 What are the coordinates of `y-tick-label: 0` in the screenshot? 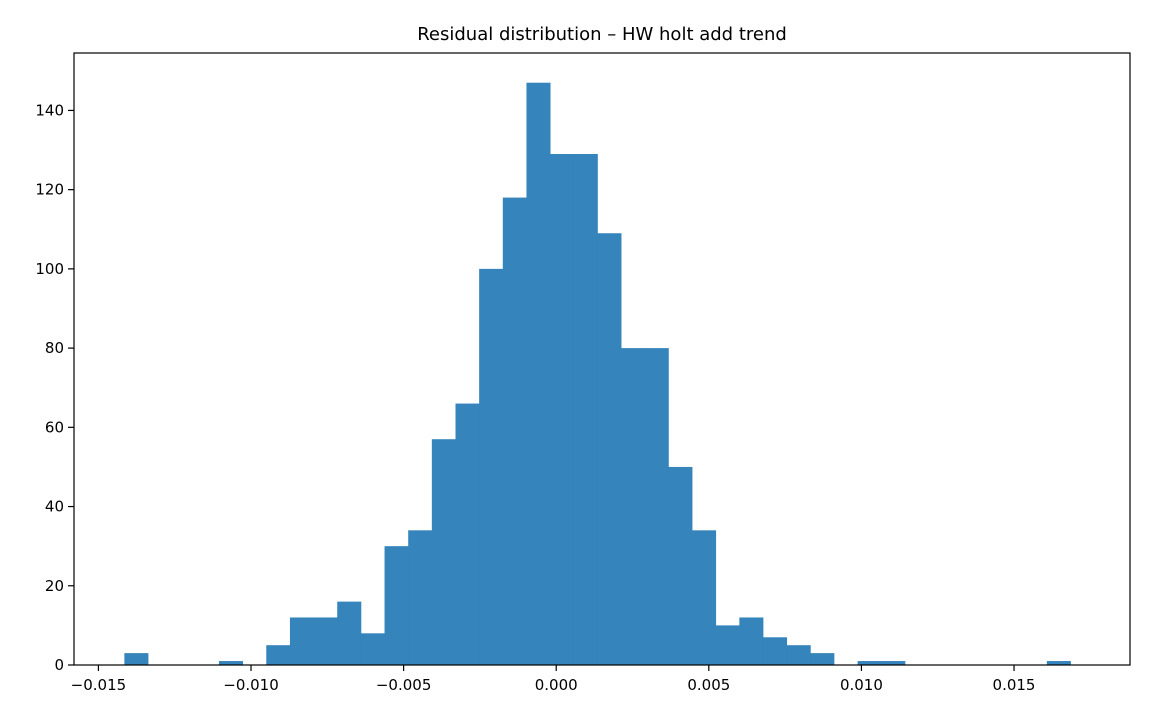 It's located at (59, 665).